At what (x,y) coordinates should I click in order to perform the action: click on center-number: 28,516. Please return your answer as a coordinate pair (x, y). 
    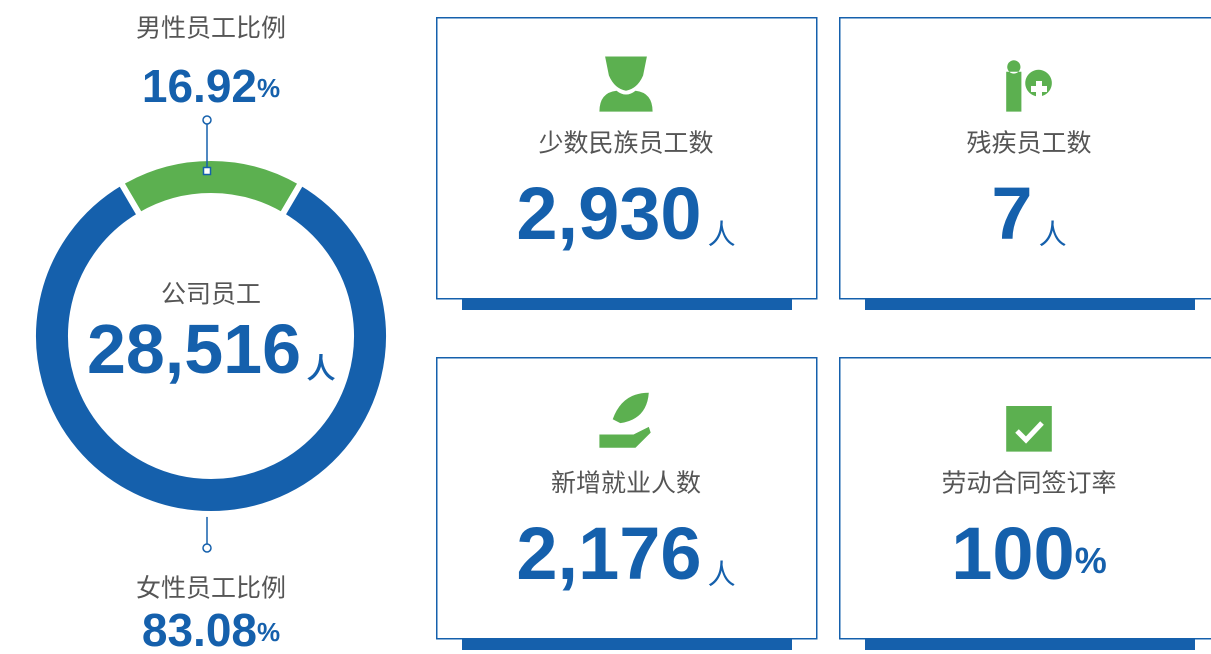
    Looking at the image, I should click on (194, 349).